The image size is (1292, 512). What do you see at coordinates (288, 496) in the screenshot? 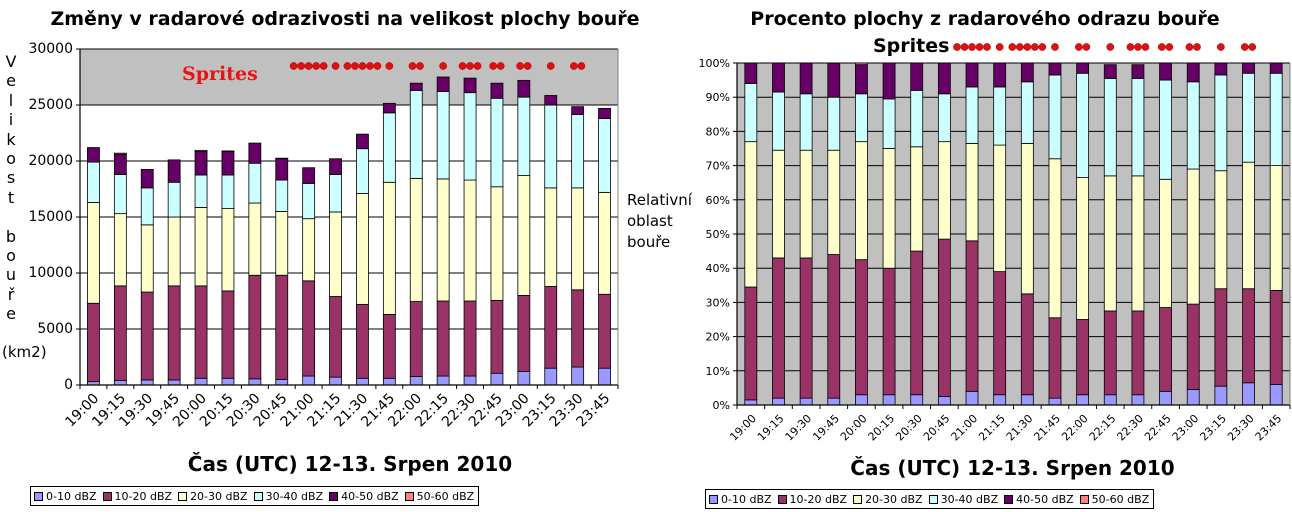
I see `legend-item: 30-40 dBZ` at bounding box center [288, 496].